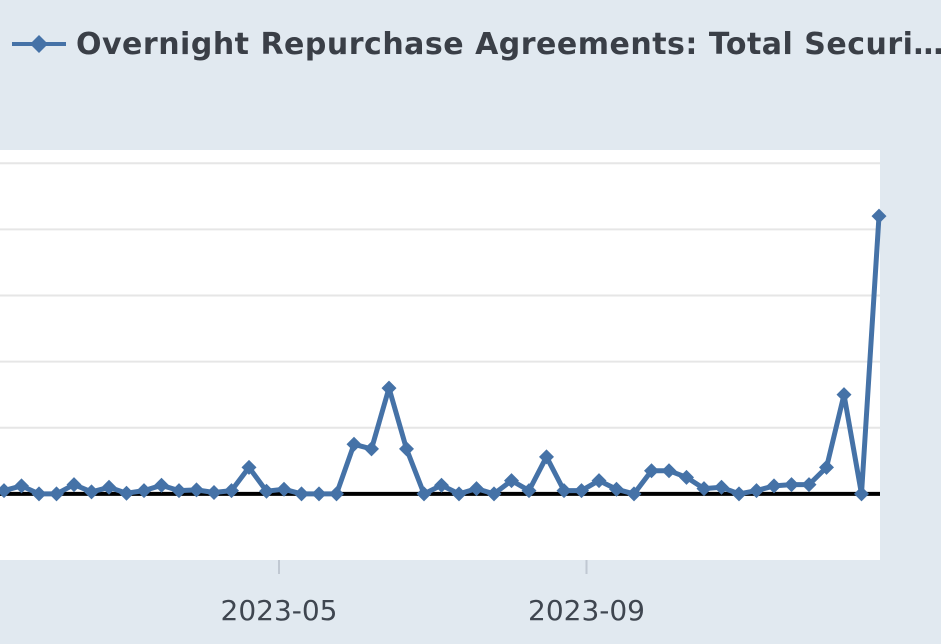 This screenshot has width=941, height=644. I want to click on x-axis: 2023-05 2023-09, so click(433, 593).